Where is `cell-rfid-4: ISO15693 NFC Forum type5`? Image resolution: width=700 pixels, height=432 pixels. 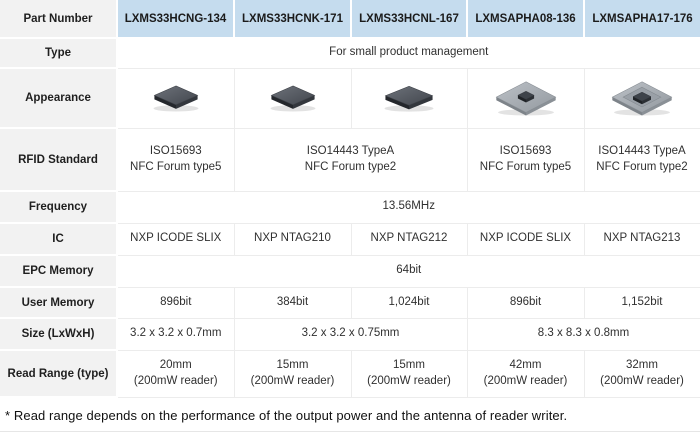
cell-rfid-4: ISO15693 NFC Forum type5 is located at coordinates (525, 159).